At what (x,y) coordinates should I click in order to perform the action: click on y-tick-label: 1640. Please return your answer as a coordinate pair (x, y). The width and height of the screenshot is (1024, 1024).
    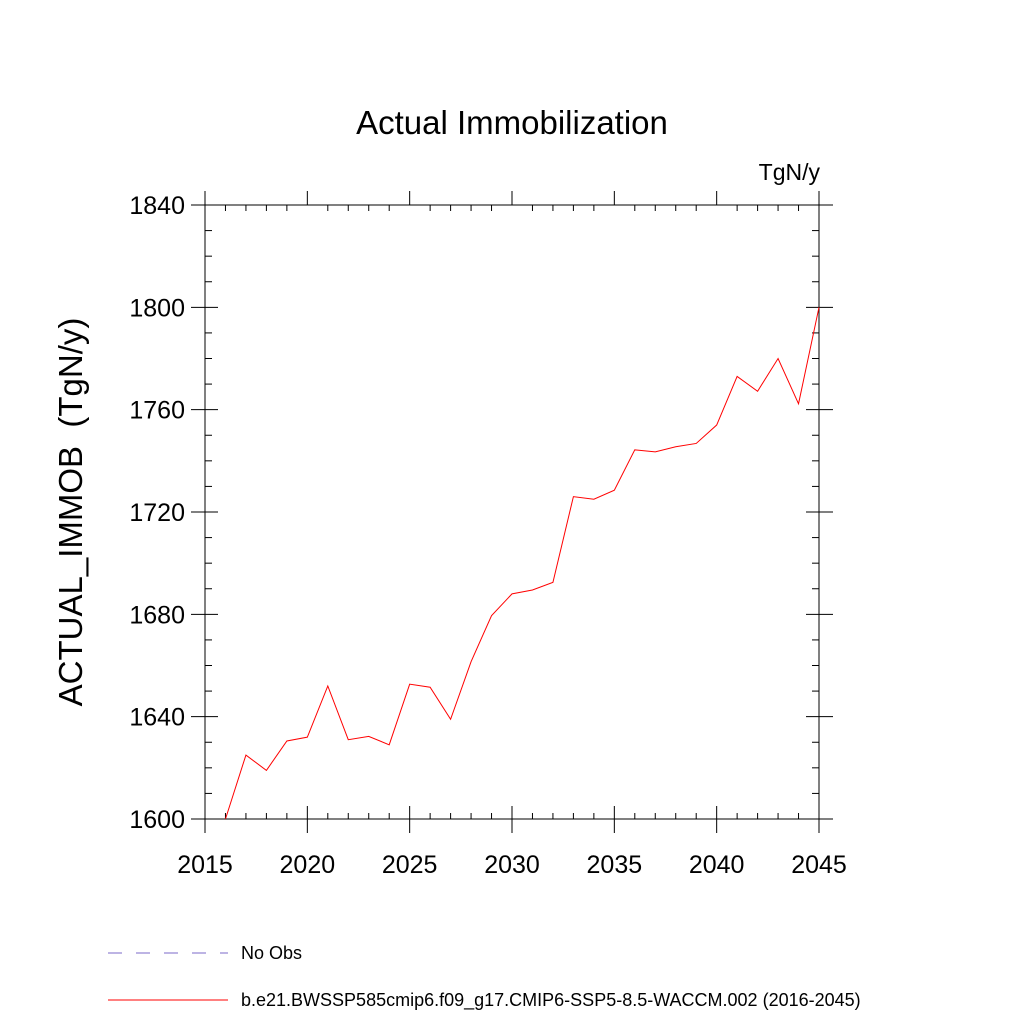
    Looking at the image, I should click on (157, 718).